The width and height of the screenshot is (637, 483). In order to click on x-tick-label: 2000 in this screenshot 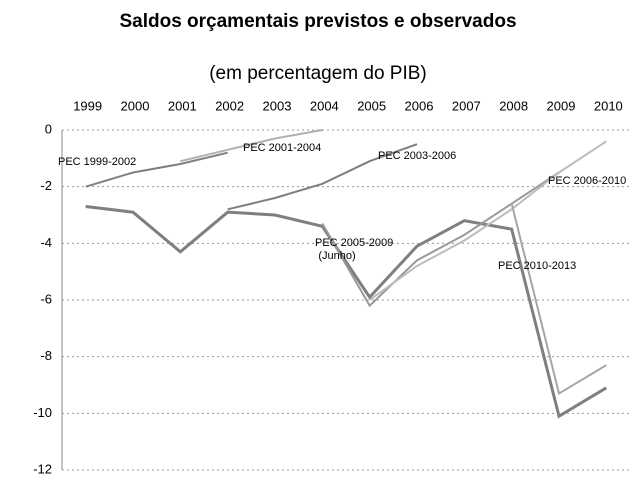, I will do `click(135, 105)`.